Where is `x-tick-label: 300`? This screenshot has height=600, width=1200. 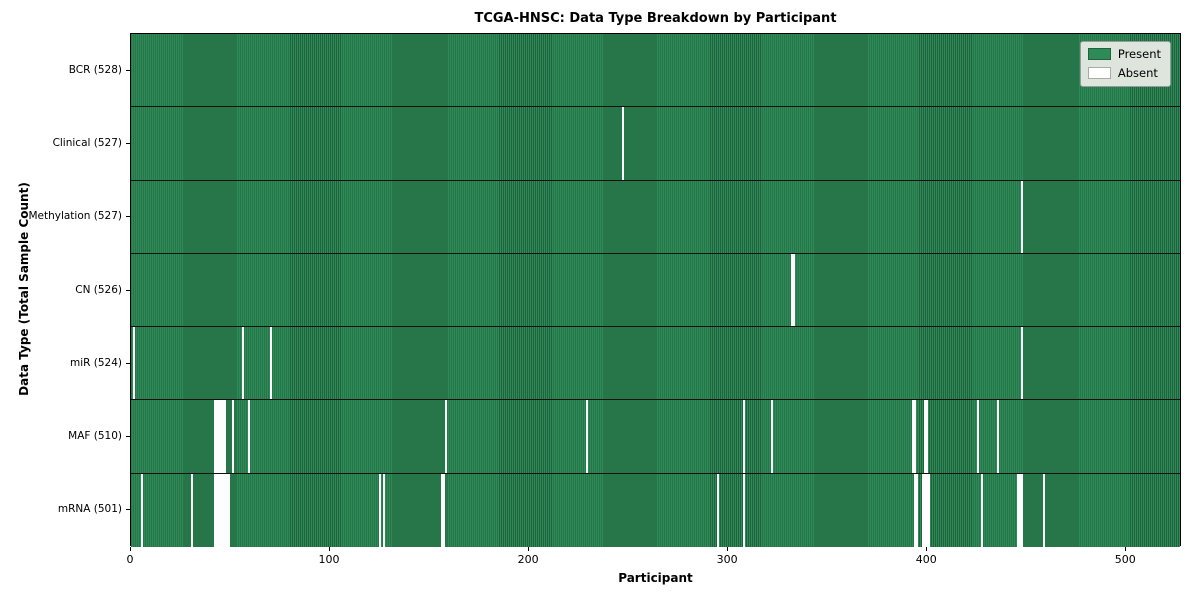 x-tick-label: 300 is located at coordinates (727, 559).